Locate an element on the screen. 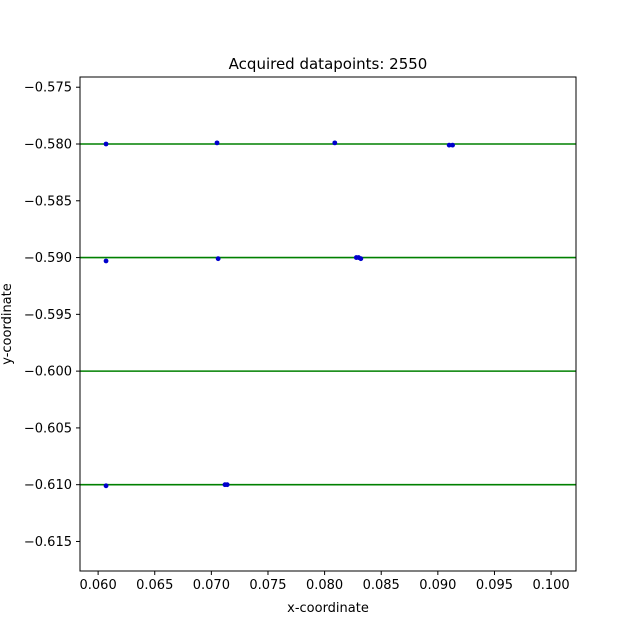  x-tick-label: 0.090 is located at coordinates (437, 585).